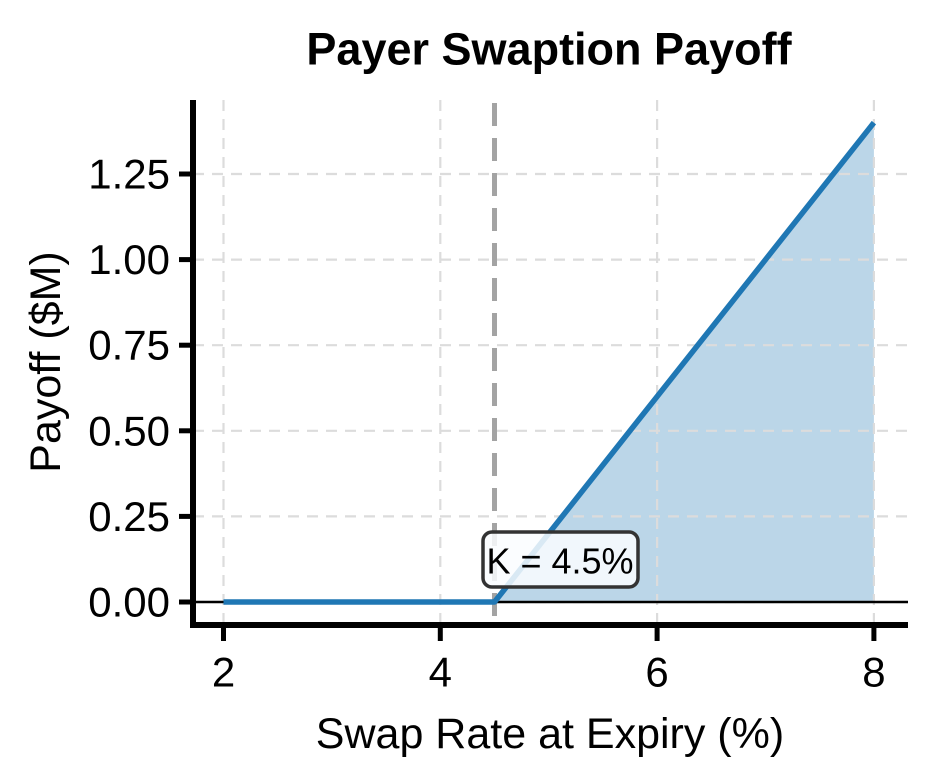 Image resolution: width=934 pixels, height=784 pixels. What do you see at coordinates (129, 516) in the screenshot?
I see `y-tick-label-0.25: 0.25` at bounding box center [129, 516].